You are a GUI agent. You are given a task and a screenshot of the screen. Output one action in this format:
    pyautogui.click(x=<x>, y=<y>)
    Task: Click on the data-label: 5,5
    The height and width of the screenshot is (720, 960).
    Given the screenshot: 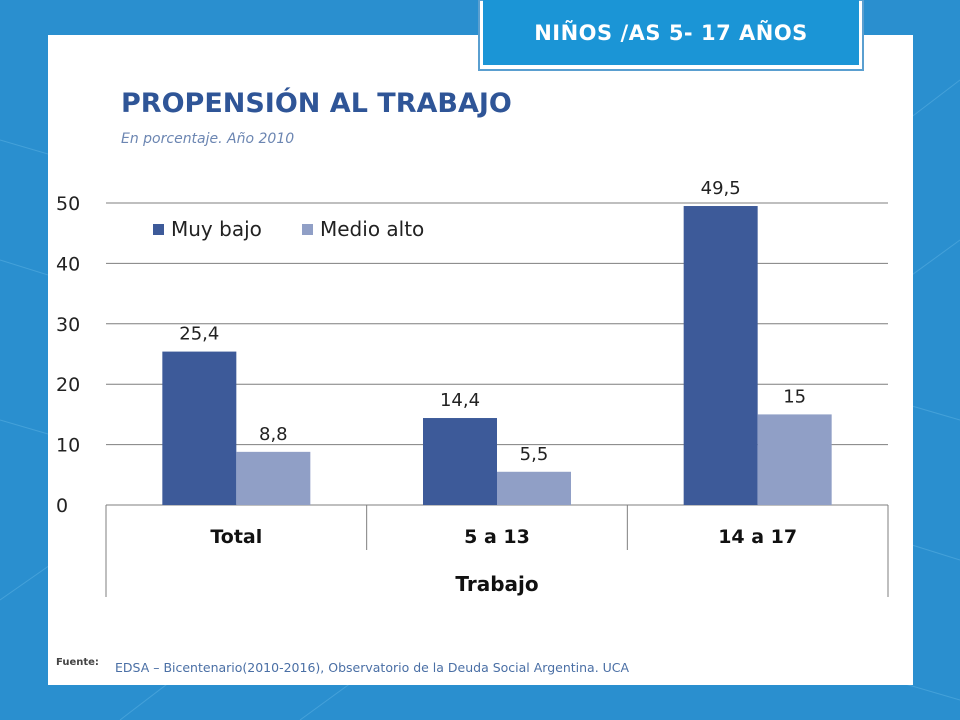 What is the action you would take?
    pyautogui.click(x=534, y=454)
    